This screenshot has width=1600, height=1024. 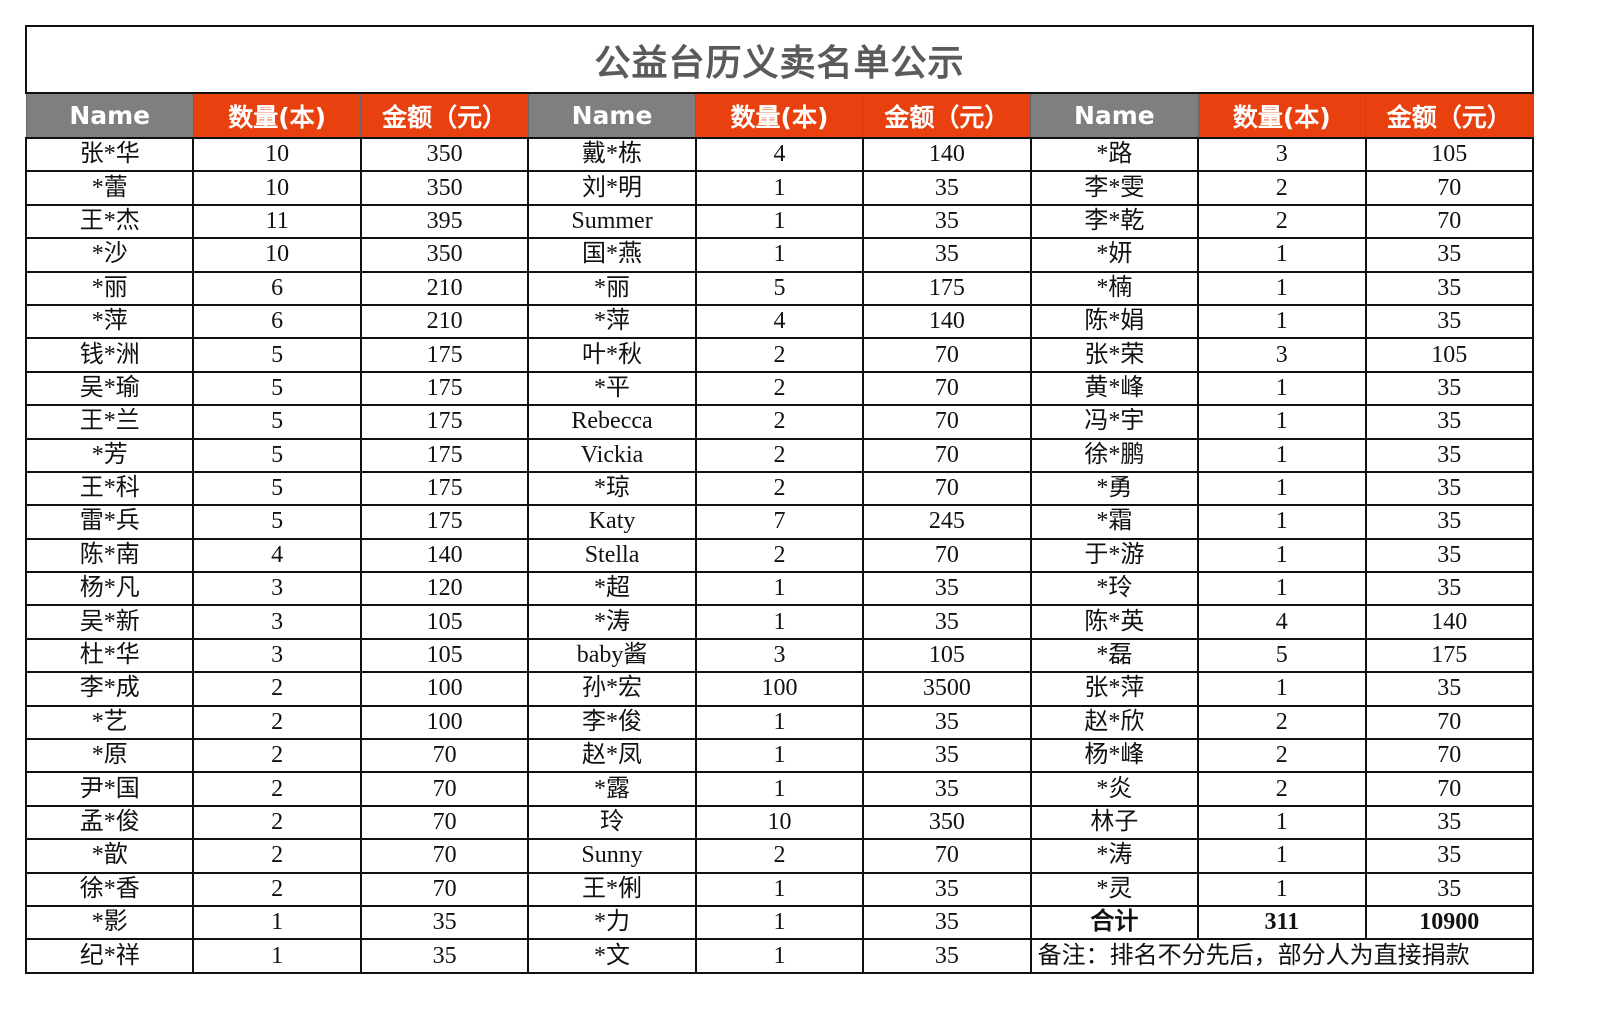 I want to click on table-row: 徐*香 2 70 王*俐 1 35 *灵 1 35, so click(x=779, y=889).